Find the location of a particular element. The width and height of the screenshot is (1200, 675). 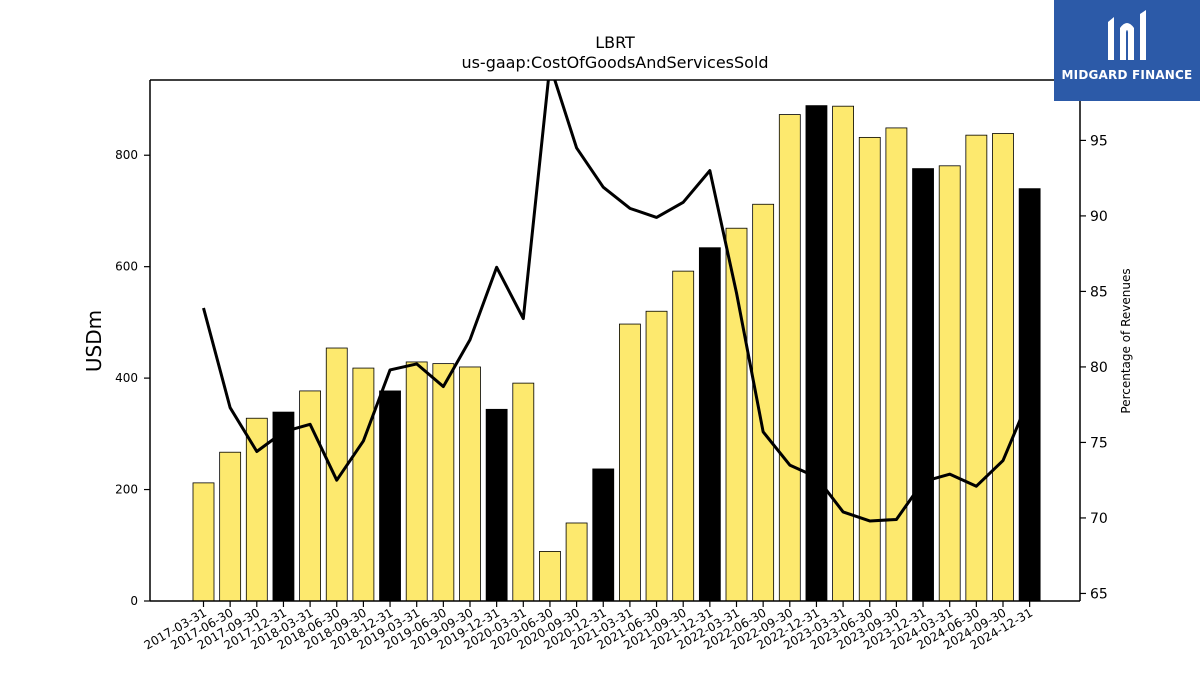

y2-tick-label: 65 is located at coordinates (1099, 594).